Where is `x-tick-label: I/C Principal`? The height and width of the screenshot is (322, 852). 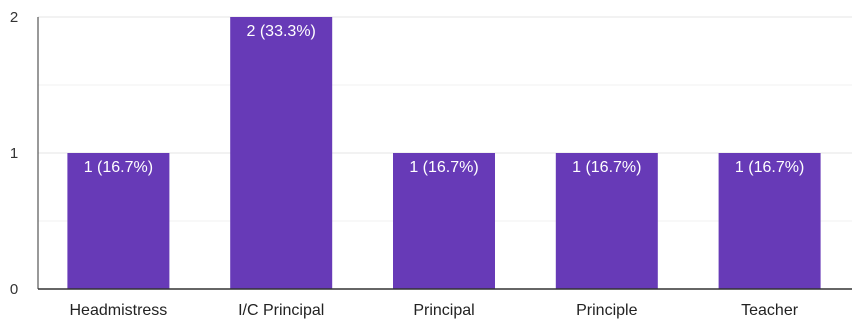
x-tick-label: I/C Principal is located at coordinates (281, 310).